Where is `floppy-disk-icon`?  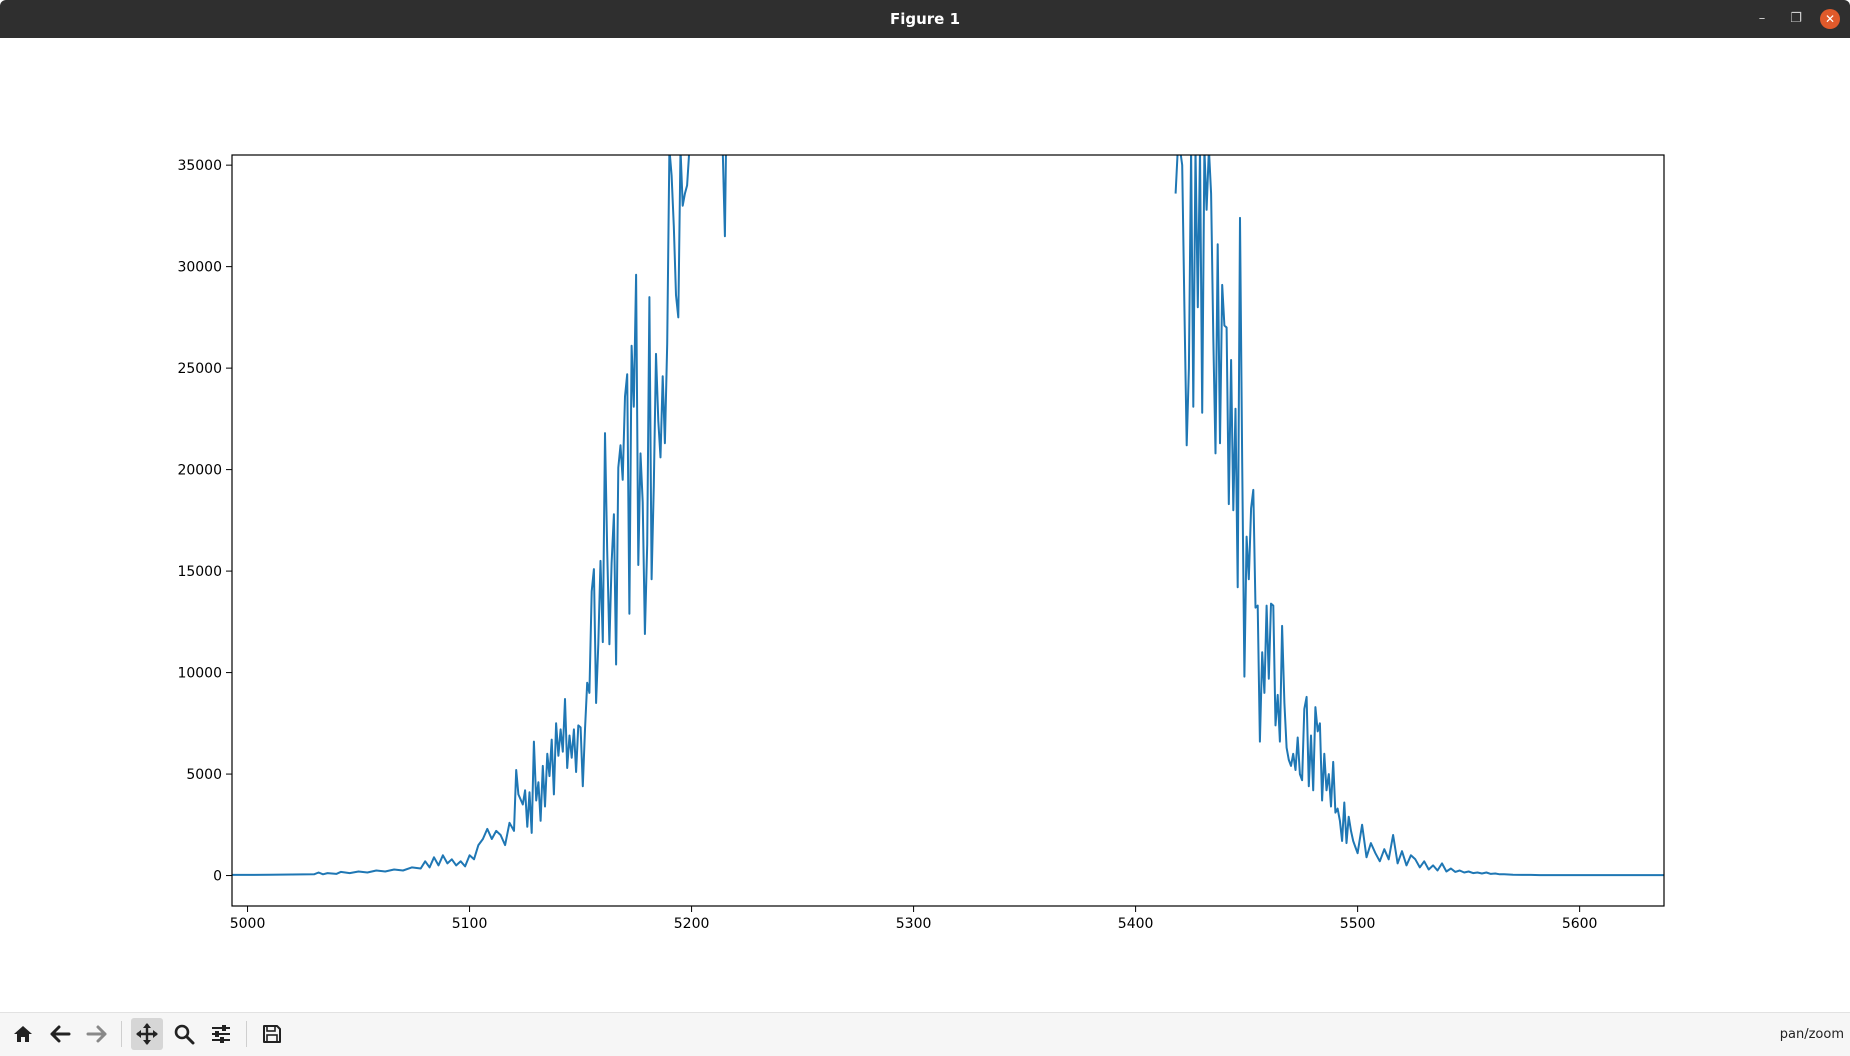 floppy-disk-icon is located at coordinates (272, 1034).